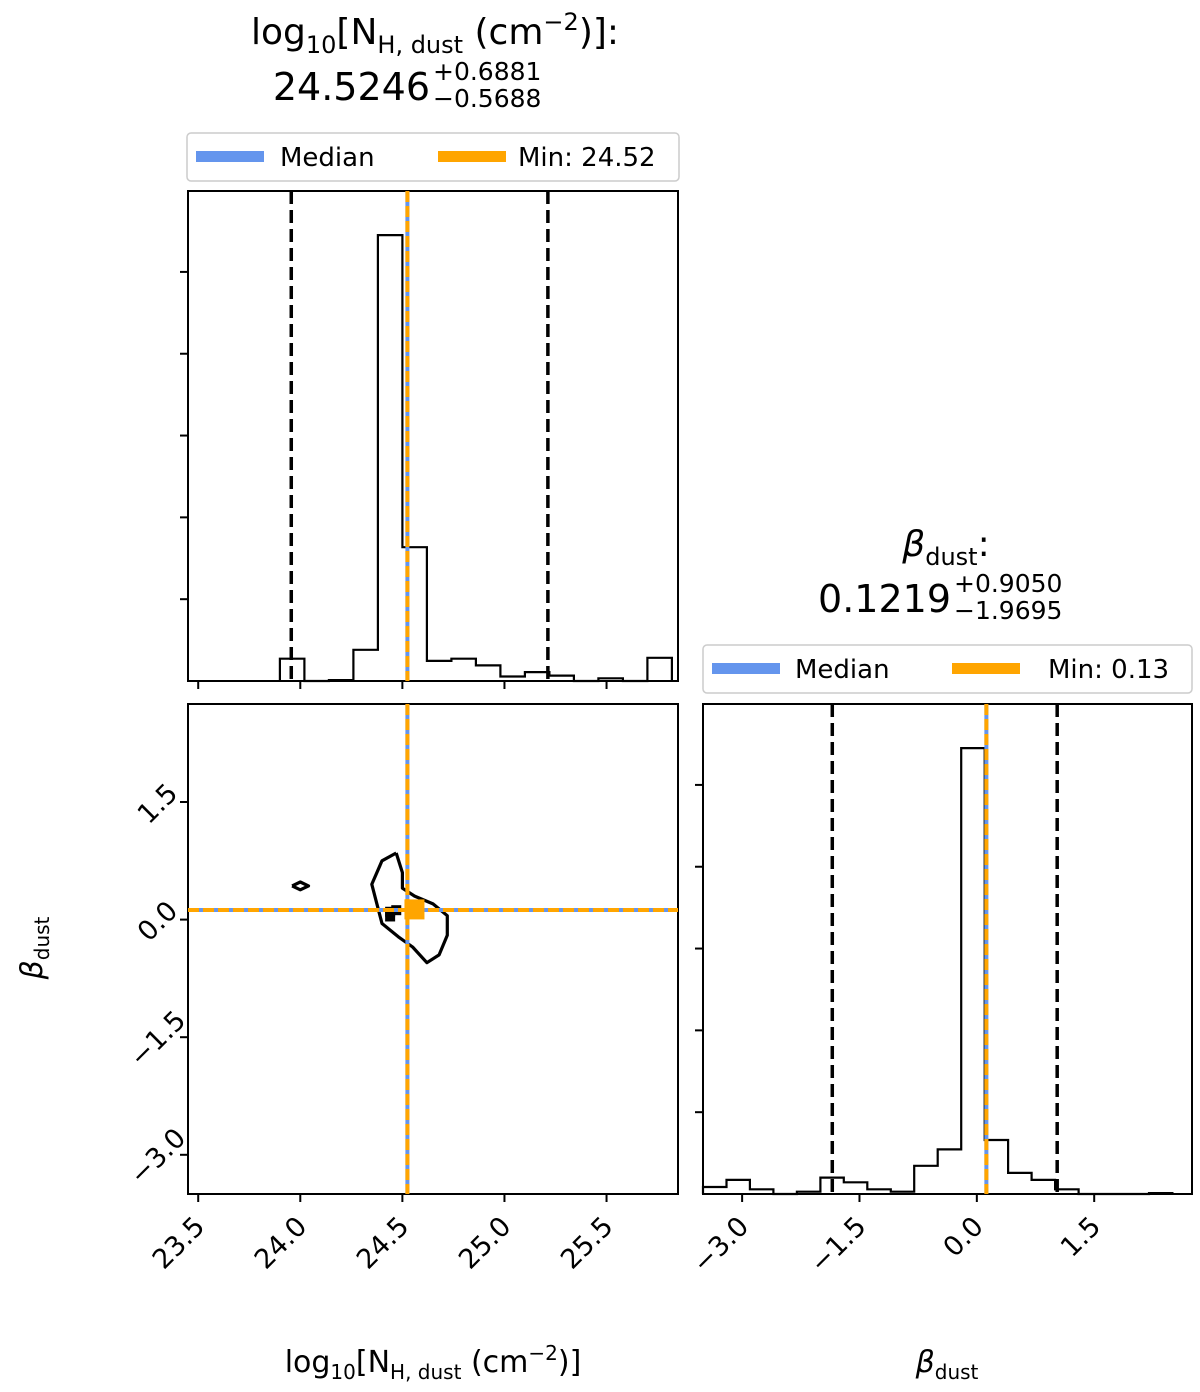  Describe the element at coordinates (842, 670) in the screenshot. I see `beta-legend-median-label: Median` at that location.